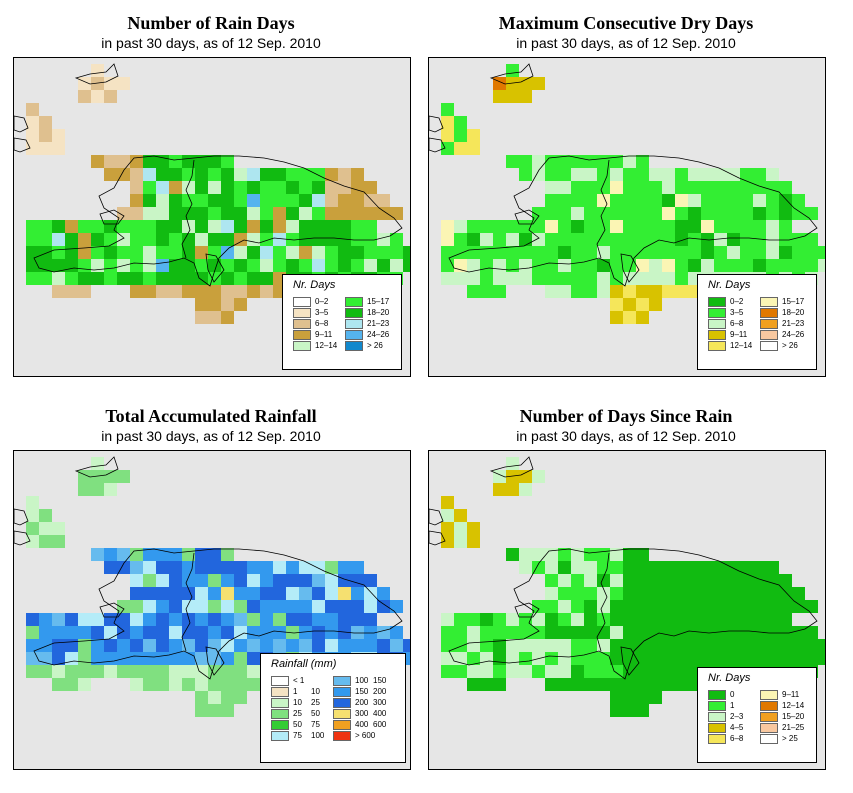  What do you see at coordinates (626, 23) in the screenshot?
I see `panel-title: Maximum Consecutive Dry Days` at bounding box center [626, 23].